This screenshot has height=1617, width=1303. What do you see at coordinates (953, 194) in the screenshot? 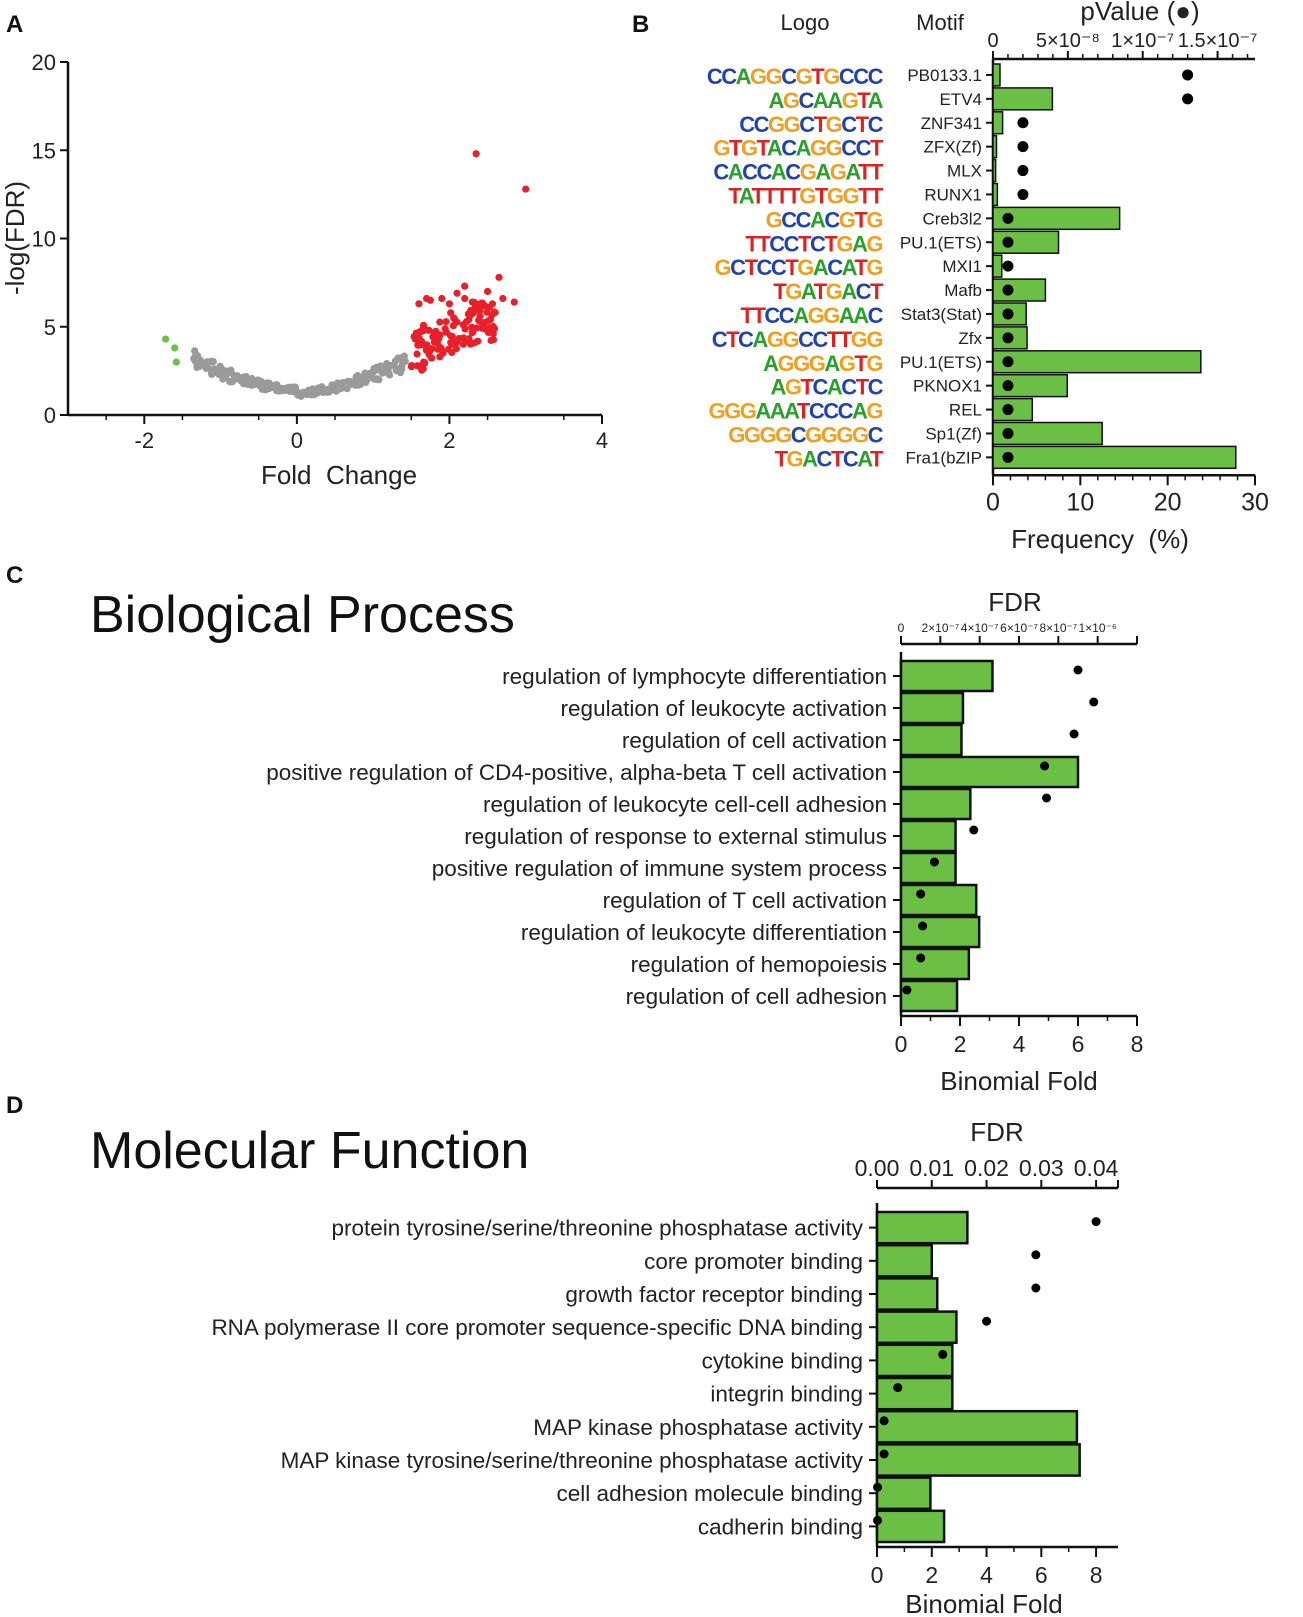
I see `motif-name: RUNX1` at bounding box center [953, 194].